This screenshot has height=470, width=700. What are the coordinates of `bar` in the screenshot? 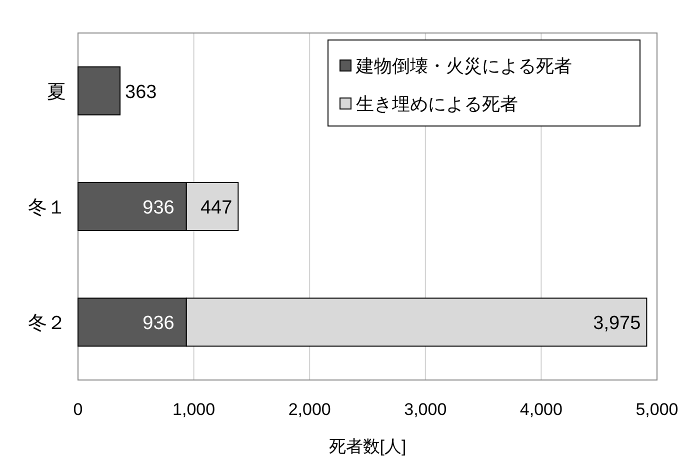 It's located at (99, 91).